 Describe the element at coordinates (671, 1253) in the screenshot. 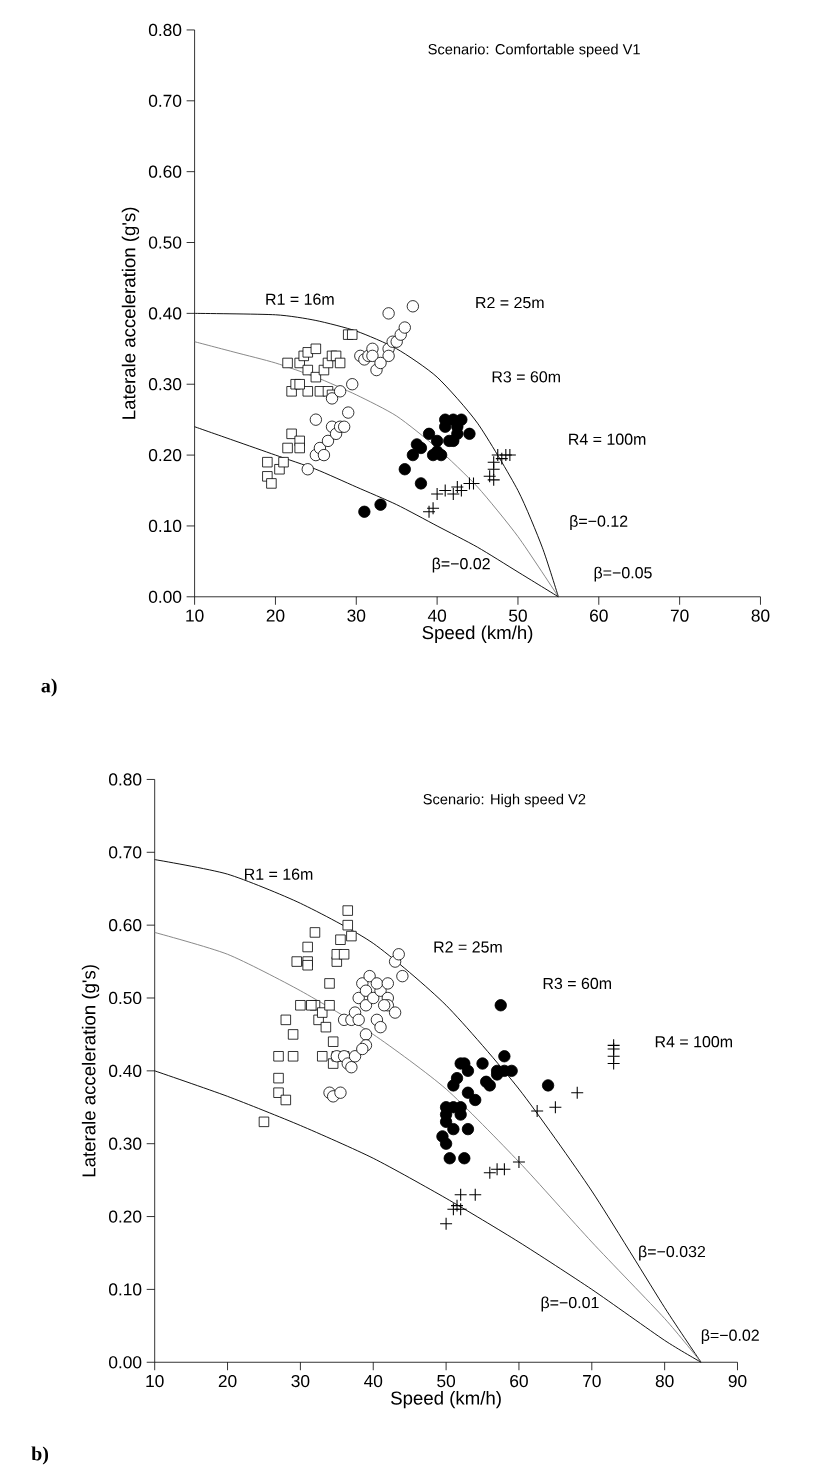

I see `annotation: β=−0.032` at that location.